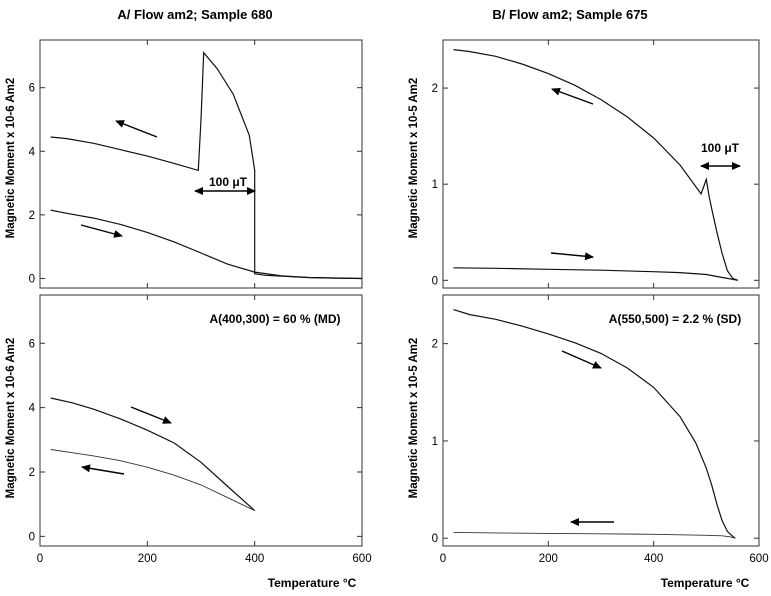 The image size is (771, 596). Describe the element at coordinates (572, 256) in the screenshot. I see `direction-arrow-b-top-heating` at that location.